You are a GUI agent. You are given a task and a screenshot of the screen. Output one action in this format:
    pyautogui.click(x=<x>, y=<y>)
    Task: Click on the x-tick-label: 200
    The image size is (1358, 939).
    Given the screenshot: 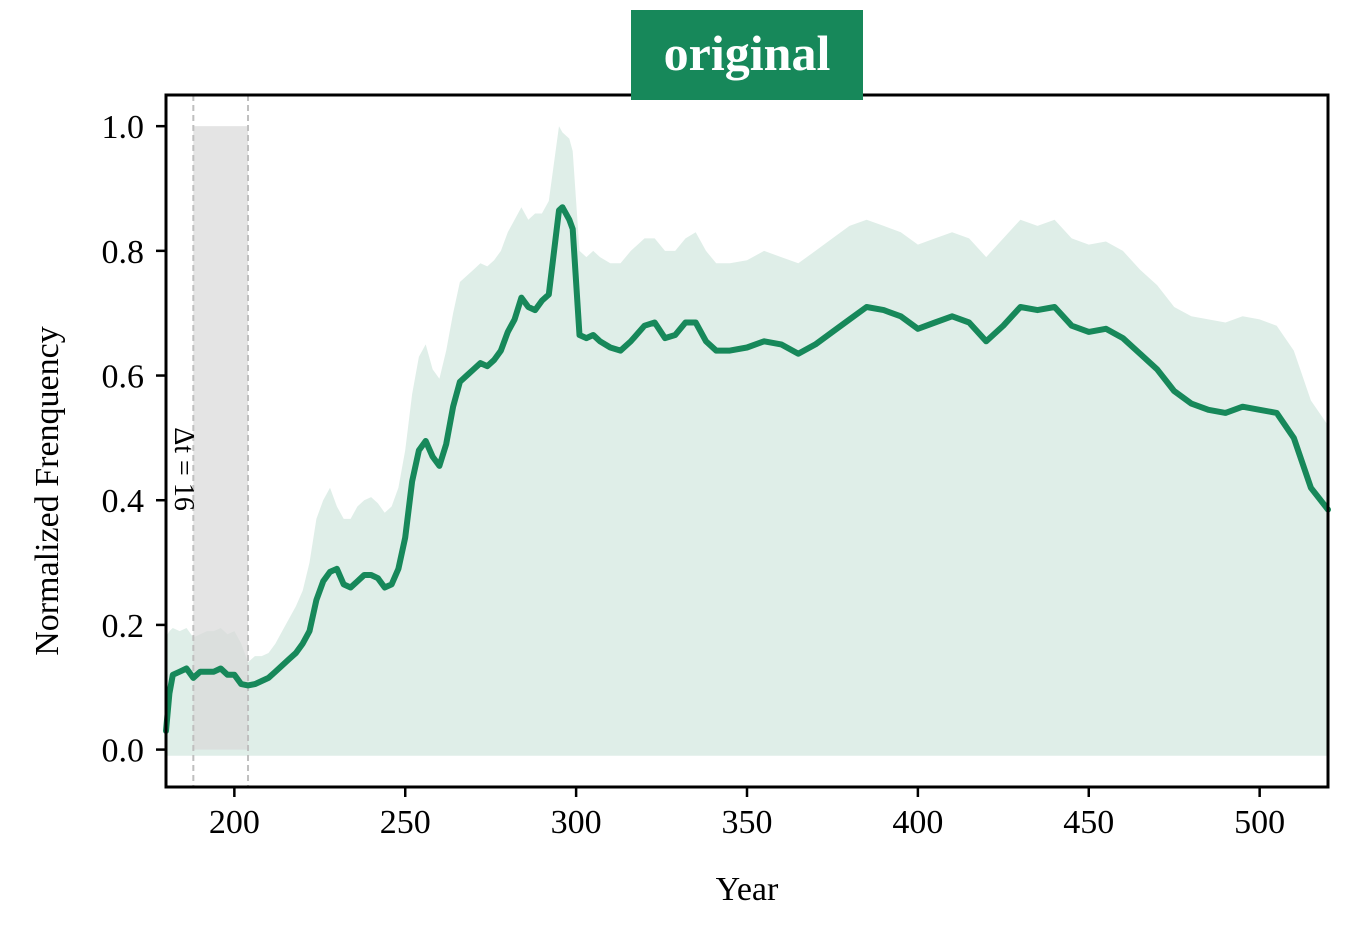 What is the action you would take?
    pyautogui.click(x=234, y=822)
    